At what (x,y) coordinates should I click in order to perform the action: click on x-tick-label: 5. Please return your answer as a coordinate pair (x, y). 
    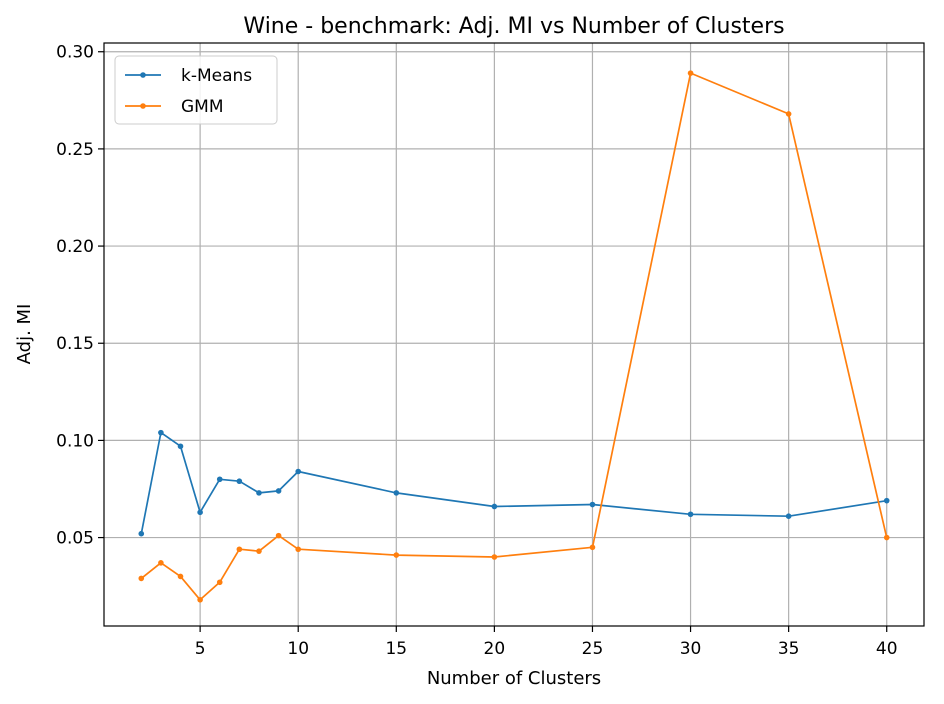
    Looking at the image, I should click on (200, 649).